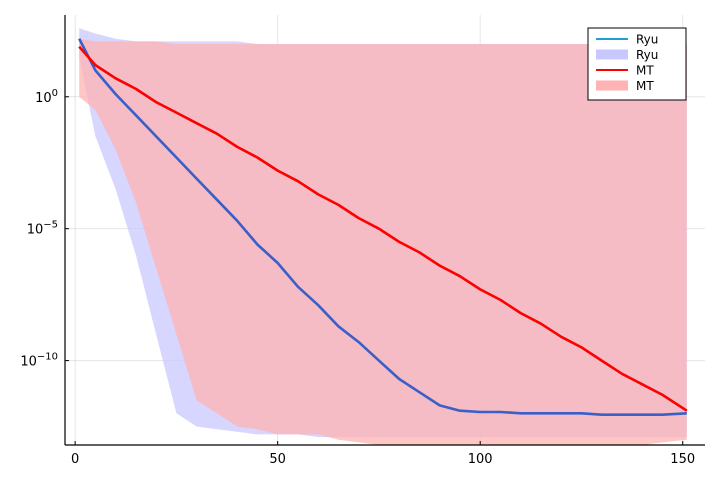 Image resolution: width=719 pixels, height=480 pixels. I want to click on y-tick-label-0: 10⁰, so click(46, 97).